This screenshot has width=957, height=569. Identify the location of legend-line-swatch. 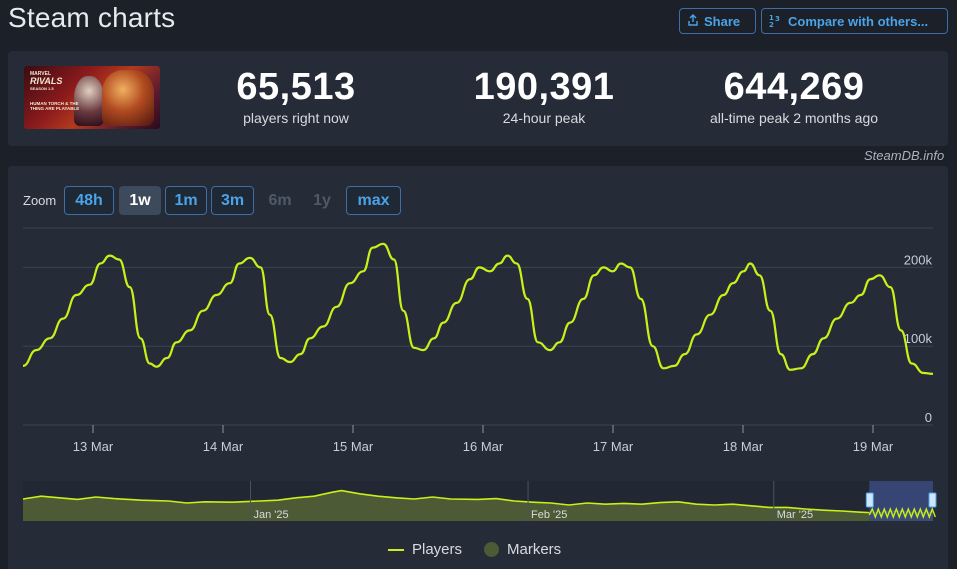
(396, 549).